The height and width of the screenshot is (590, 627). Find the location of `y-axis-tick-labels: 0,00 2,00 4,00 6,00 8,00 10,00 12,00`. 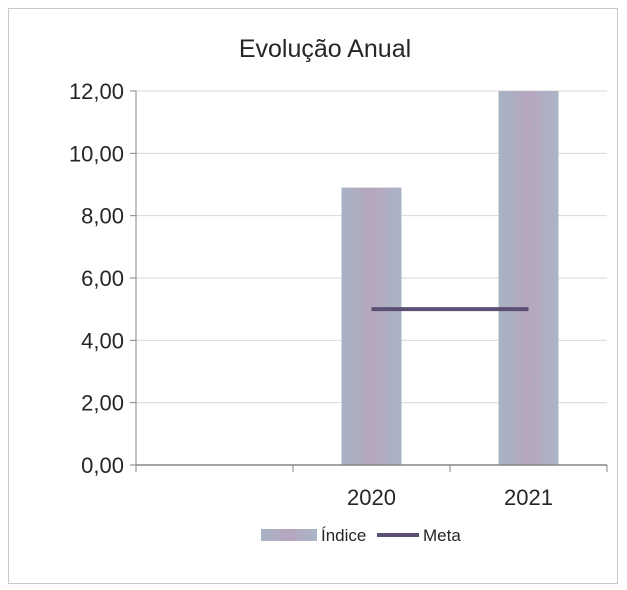

y-axis-tick-labels: 0,00 2,00 4,00 6,00 8,00 10,00 12,00 is located at coordinates (96, 278).